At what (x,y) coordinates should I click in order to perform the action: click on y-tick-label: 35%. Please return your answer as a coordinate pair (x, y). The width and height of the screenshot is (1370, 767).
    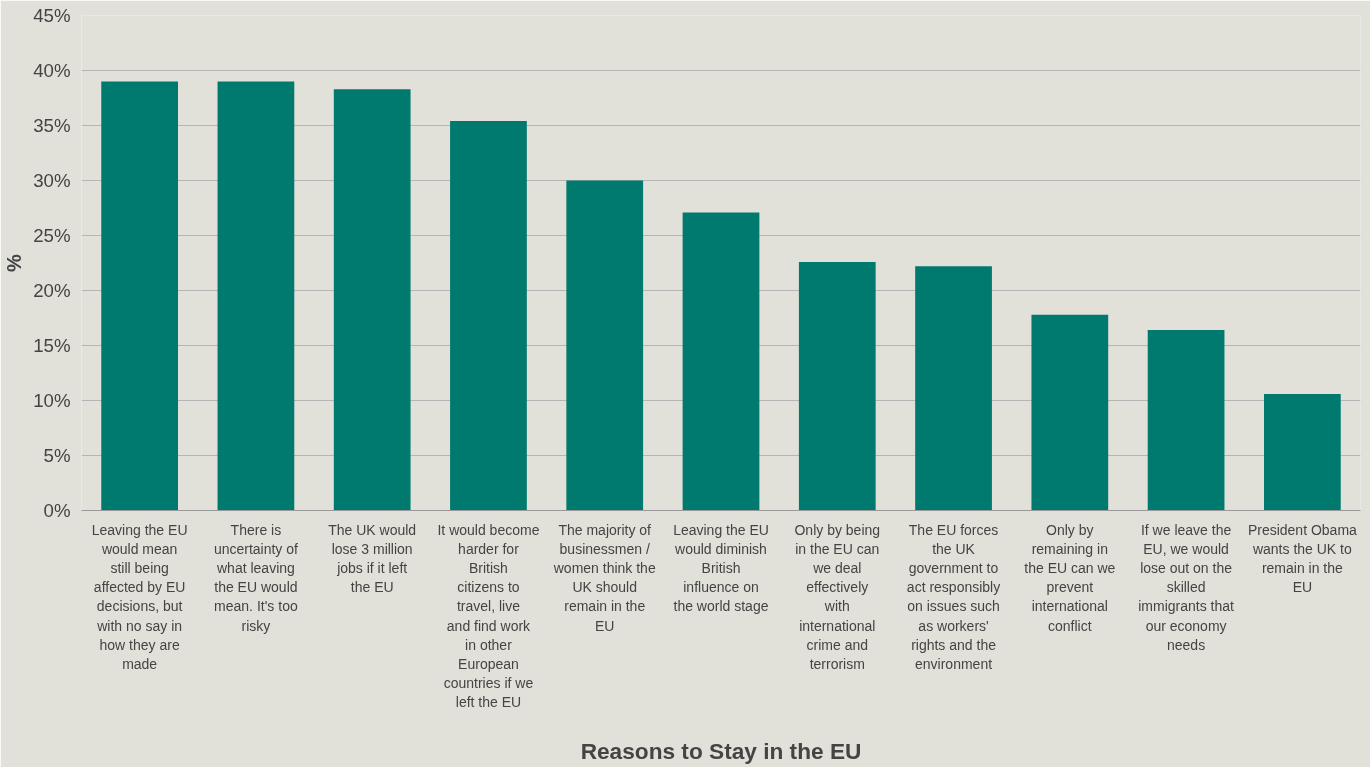
    Looking at the image, I should click on (52, 125).